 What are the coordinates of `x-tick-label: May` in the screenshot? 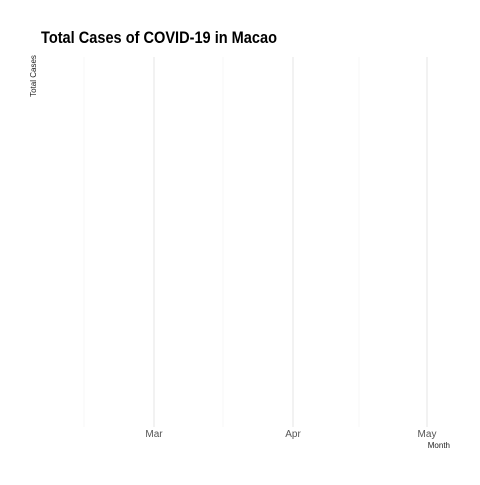 It's located at (427, 434).